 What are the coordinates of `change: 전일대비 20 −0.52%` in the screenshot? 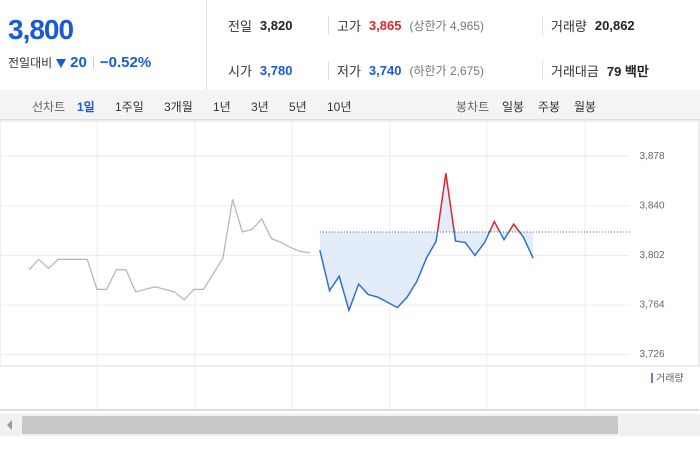 It's located at (79, 62).